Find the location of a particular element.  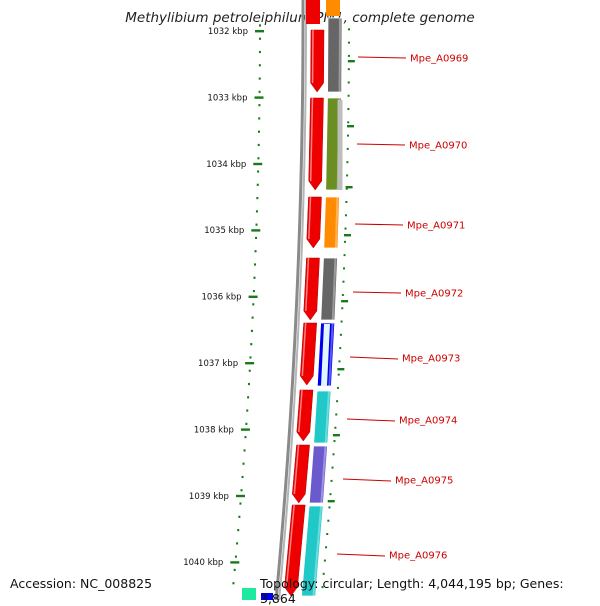

gene-label: Mpe_A0976 is located at coordinates (418, 556).